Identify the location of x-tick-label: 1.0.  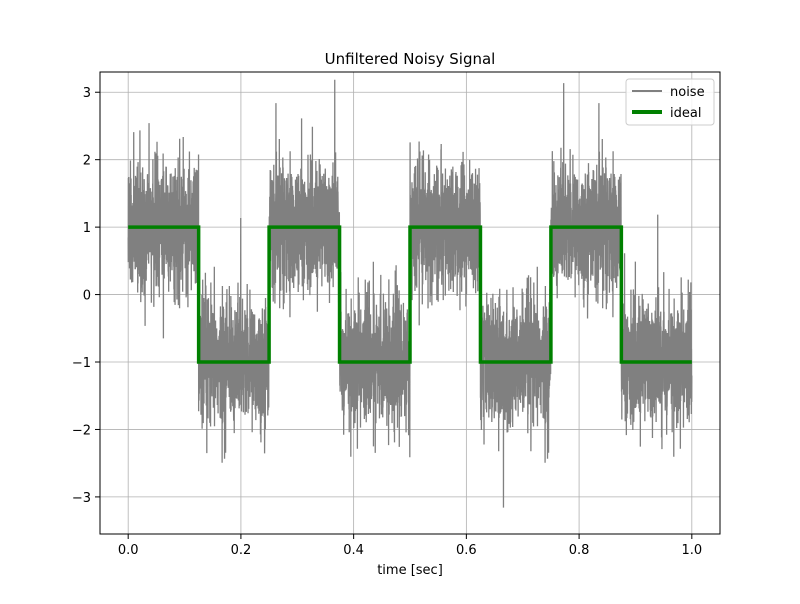
(691, 550).